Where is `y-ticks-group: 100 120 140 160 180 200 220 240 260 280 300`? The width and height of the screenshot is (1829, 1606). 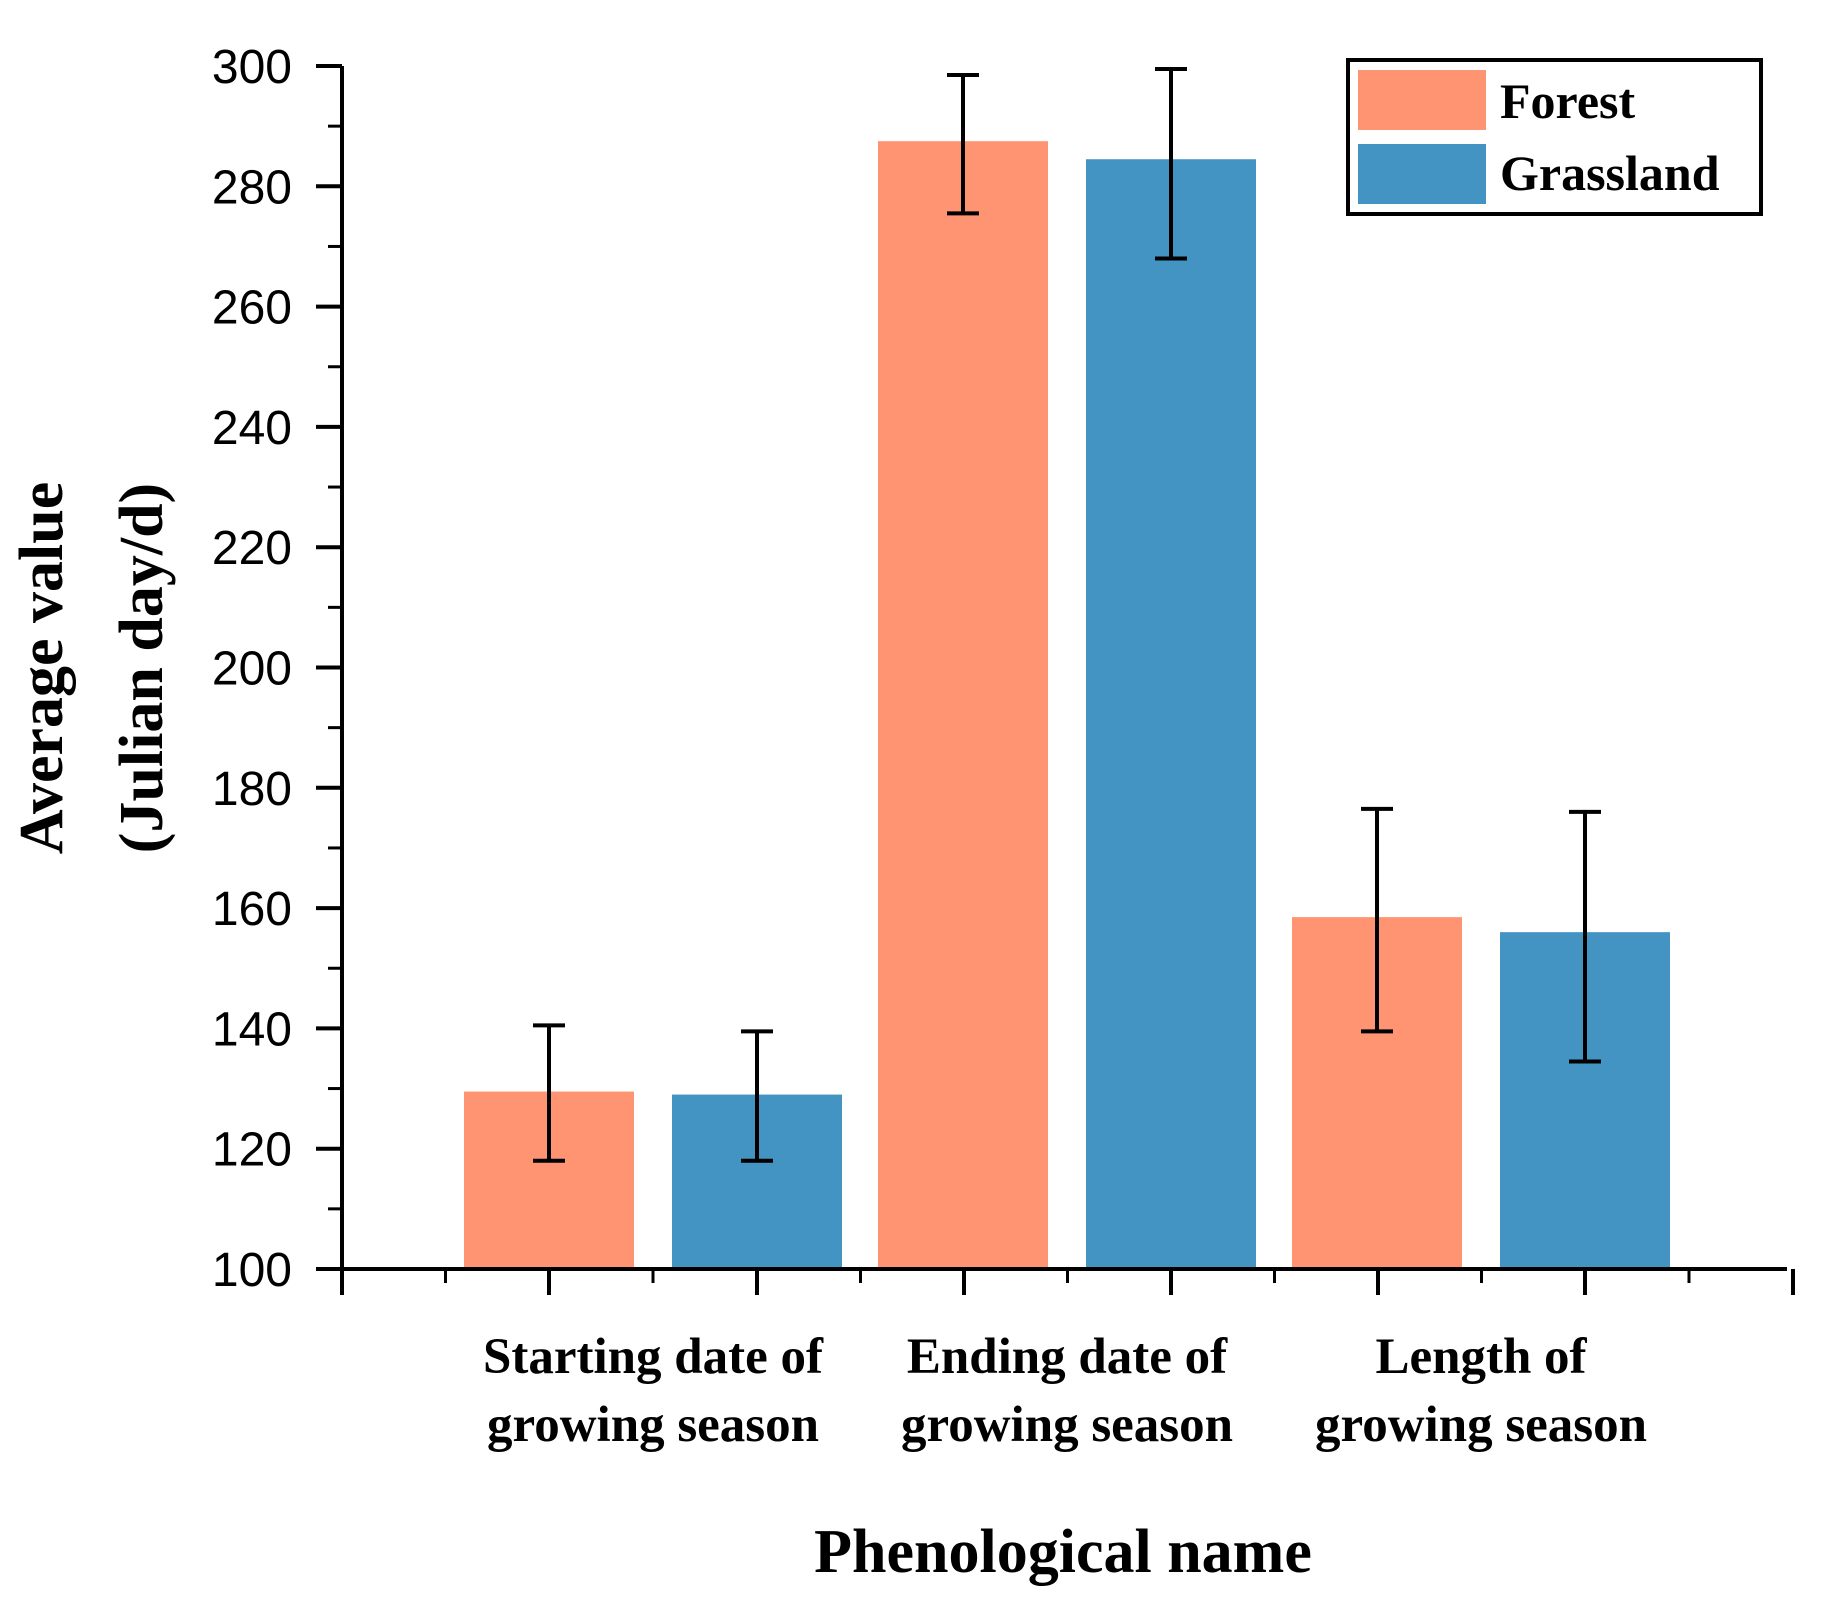
y-ticks-group: 100 120 140 160 180 200 220 240 260 280 300 is located at coordinates (277, 669).